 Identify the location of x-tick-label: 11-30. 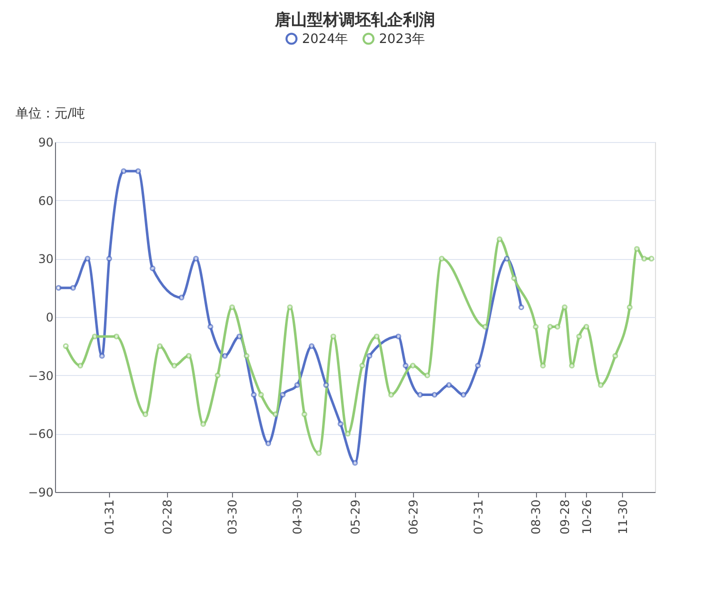
(623, 517).